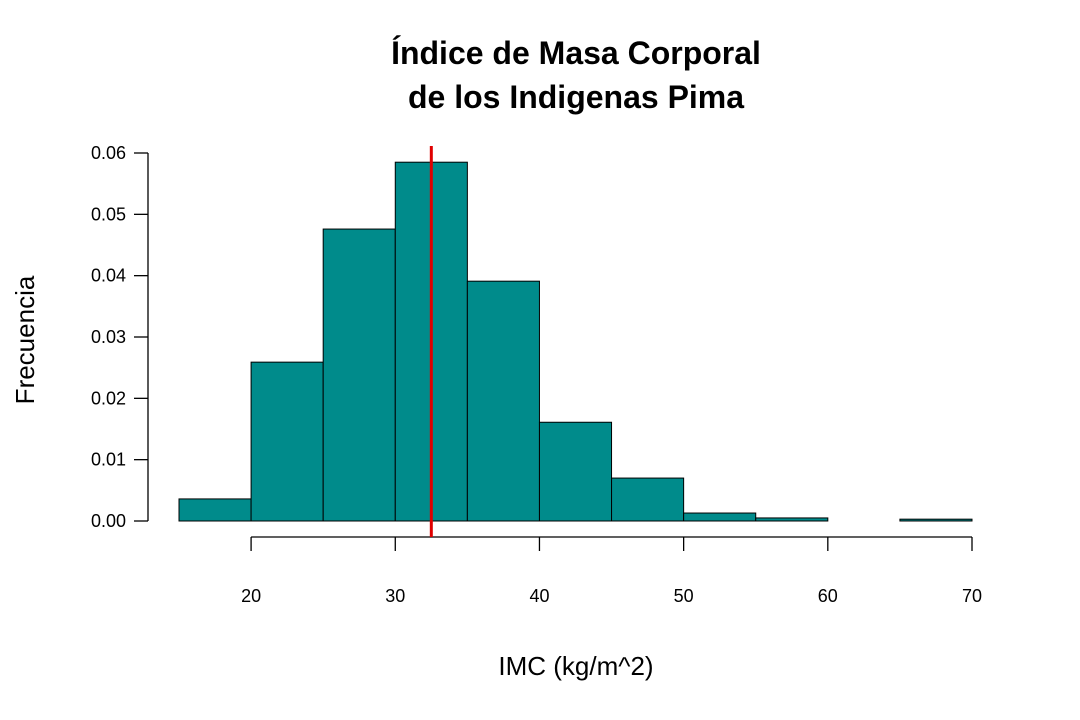 The image size is (1080, 720). I want to click on chart-title: Índice de Masa Corporal, so click(576, 53).